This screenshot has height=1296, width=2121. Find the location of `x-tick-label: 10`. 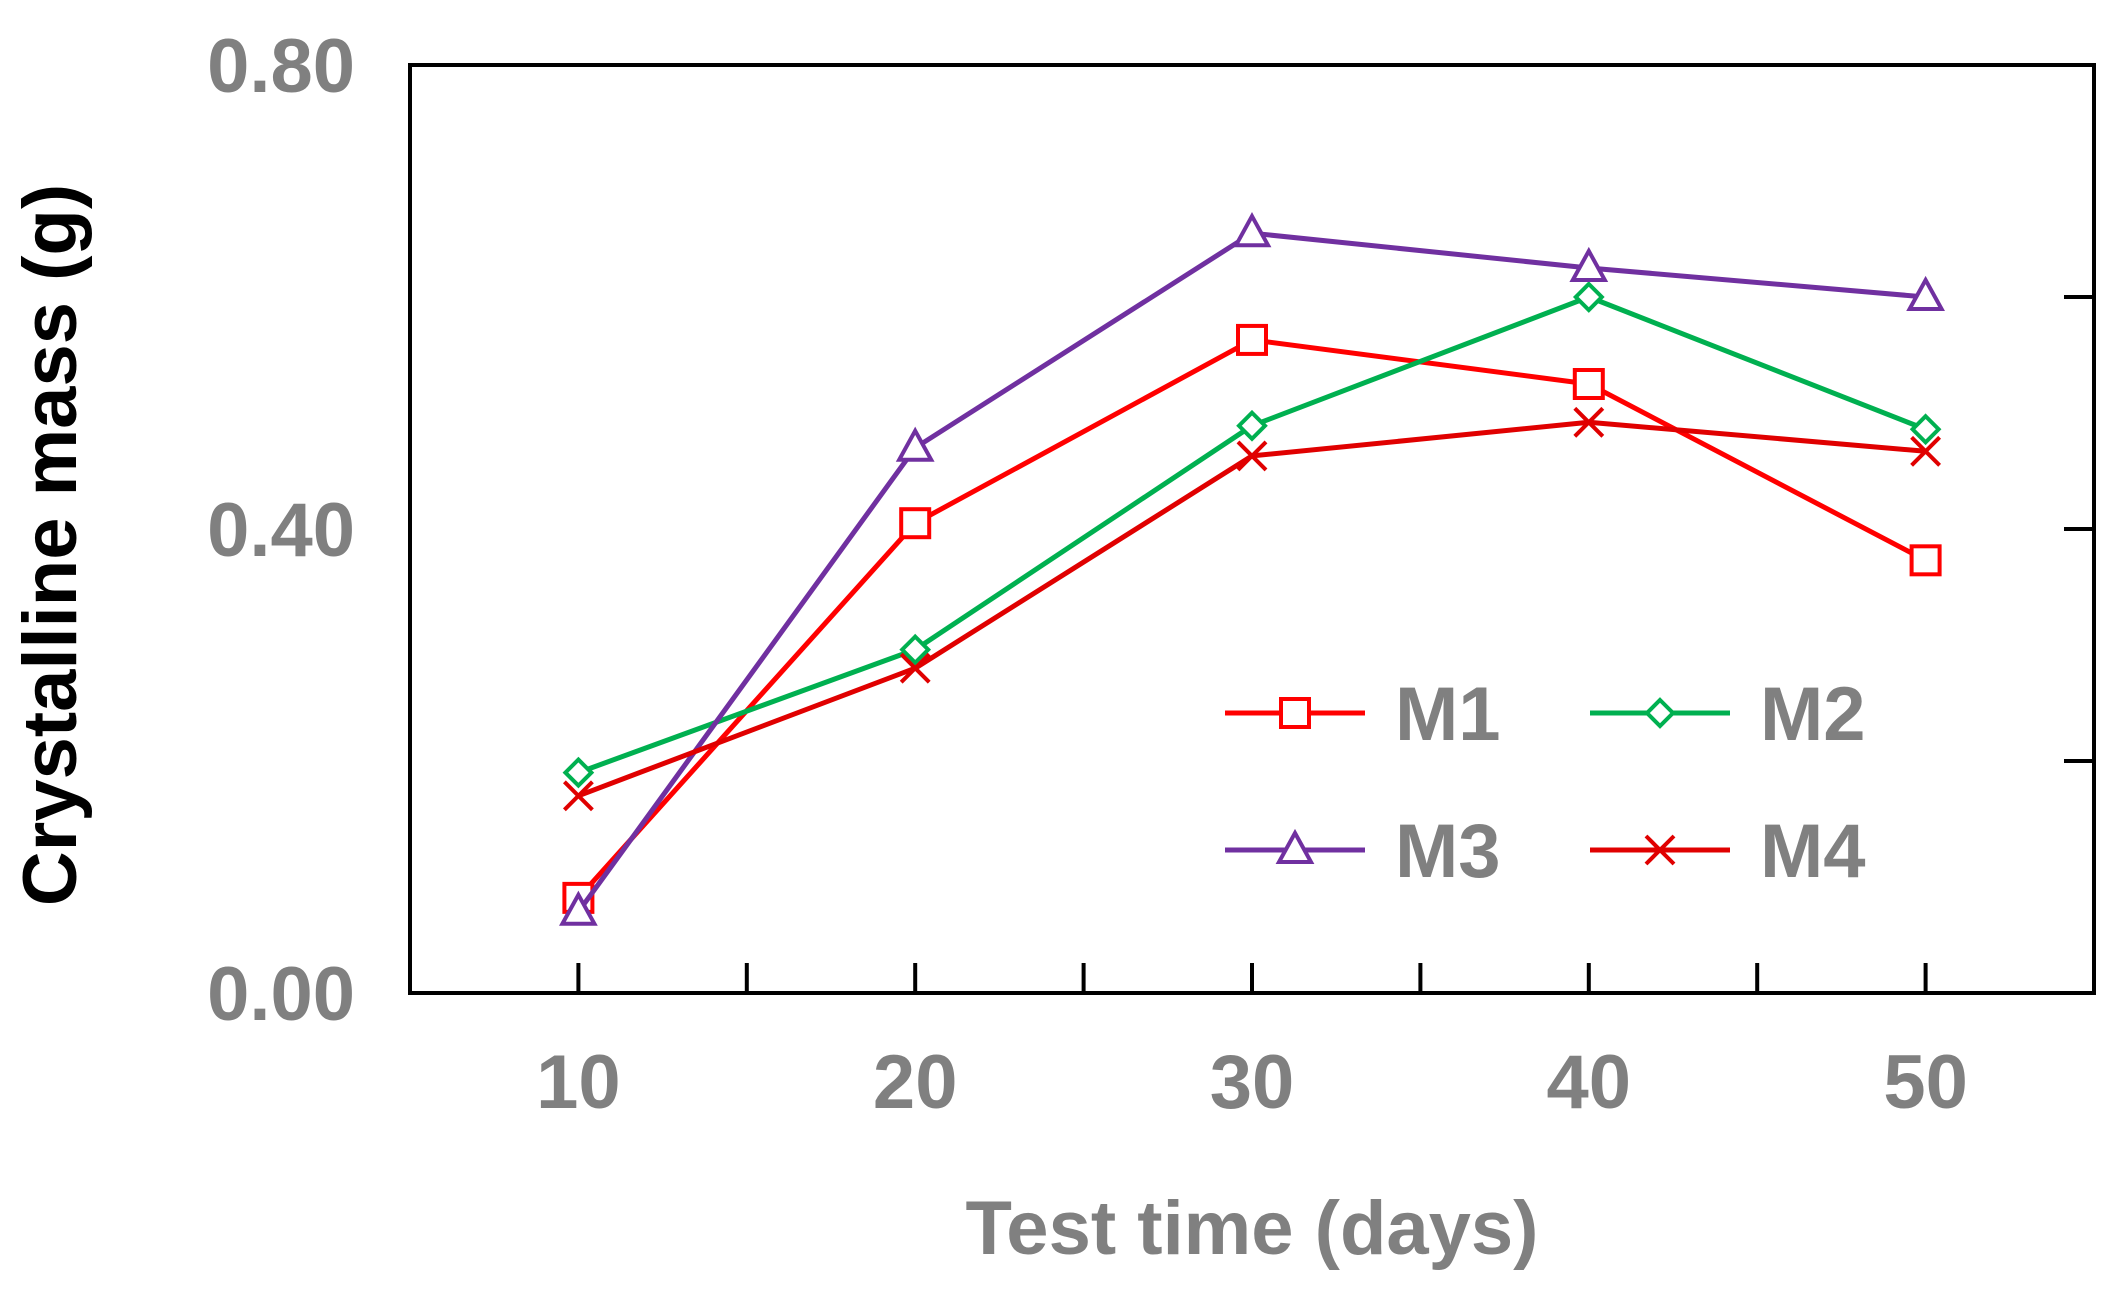

x-tick-label: 10 is located at coordinates (578, 1082).